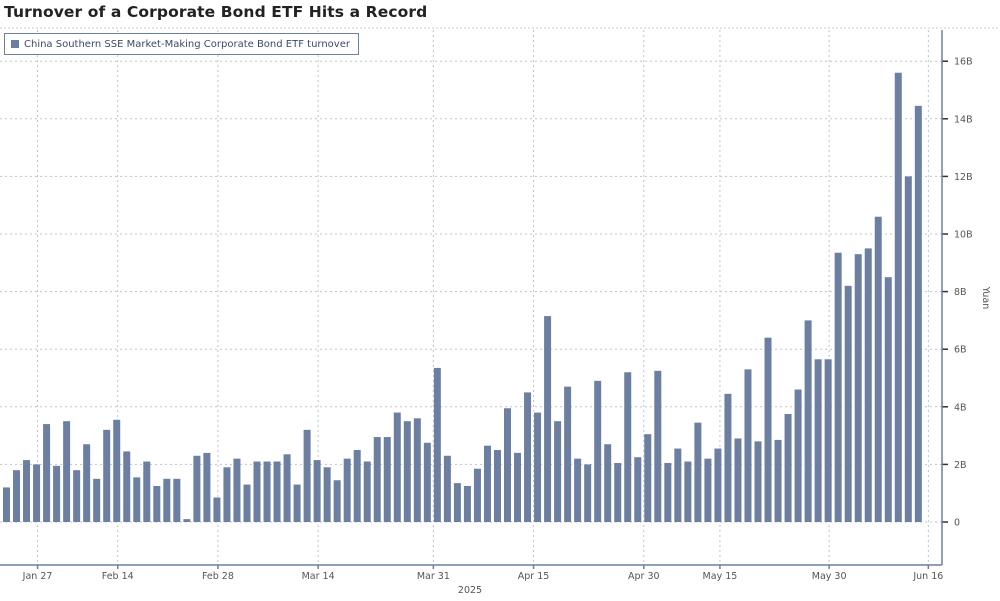 The image size is (1000, 601). I want to click on y-tick-label: 6B, so click(960, 350).